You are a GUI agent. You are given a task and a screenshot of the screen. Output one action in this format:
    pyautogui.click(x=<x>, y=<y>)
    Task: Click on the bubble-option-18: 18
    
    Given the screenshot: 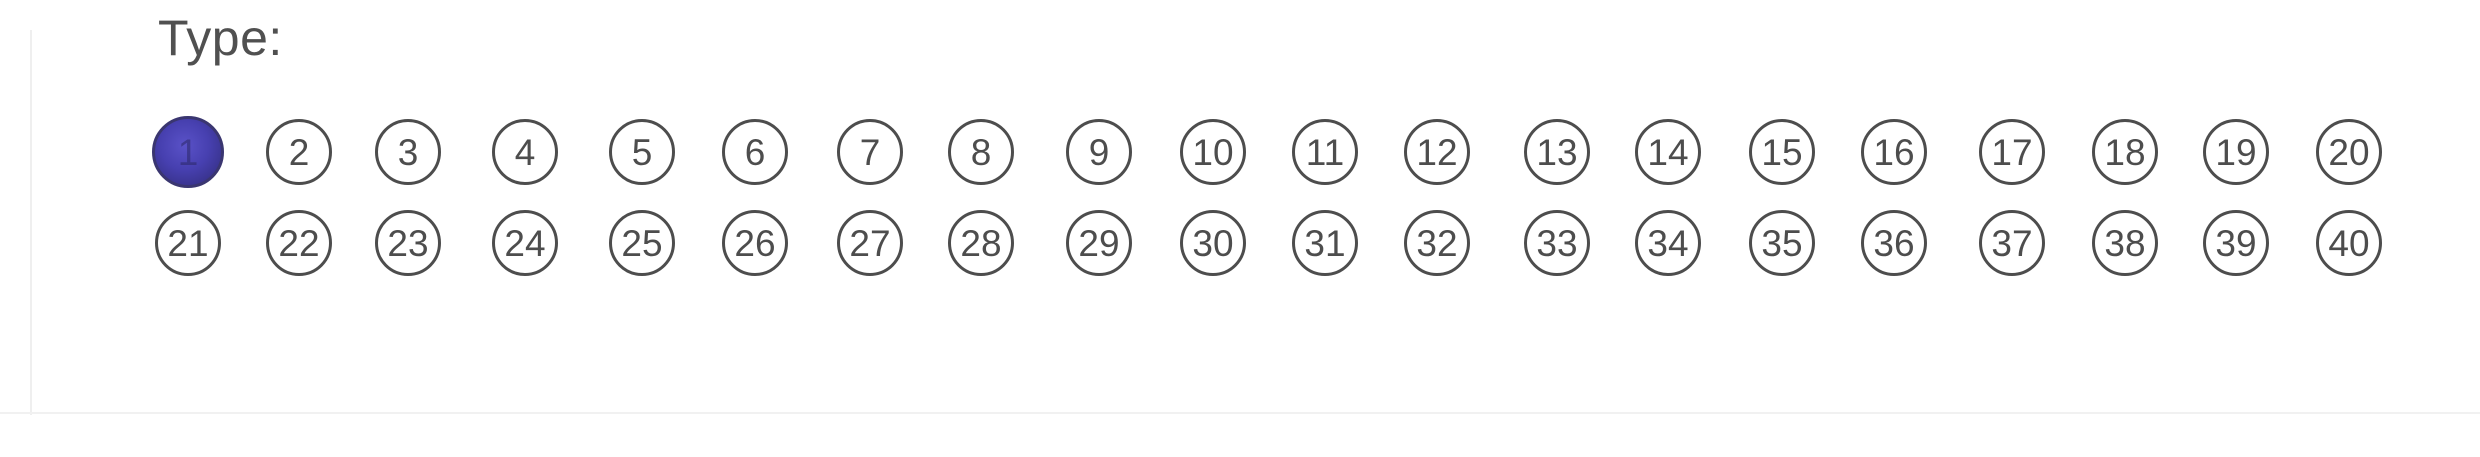 What is the action you would take?
    pyautogui.click(x=2125, y=152)
    